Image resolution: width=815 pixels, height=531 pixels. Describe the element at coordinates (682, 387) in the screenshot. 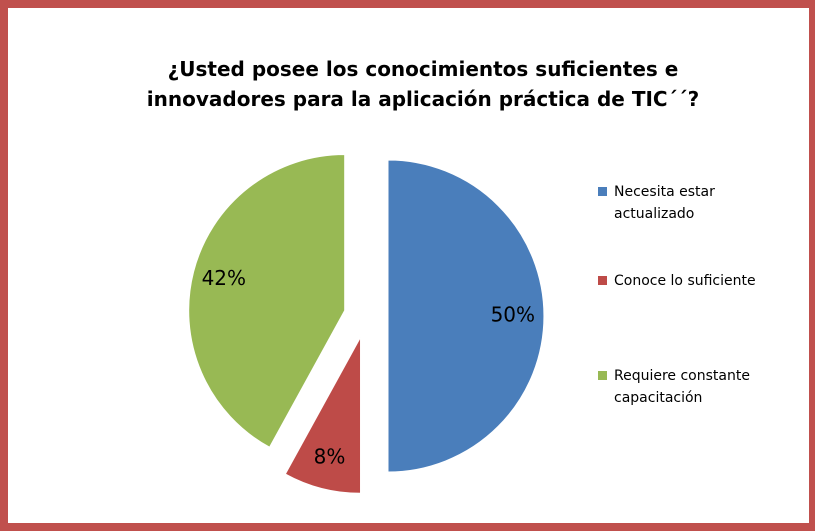

I see `legend-label: Requiere constante capacitación` at that location.